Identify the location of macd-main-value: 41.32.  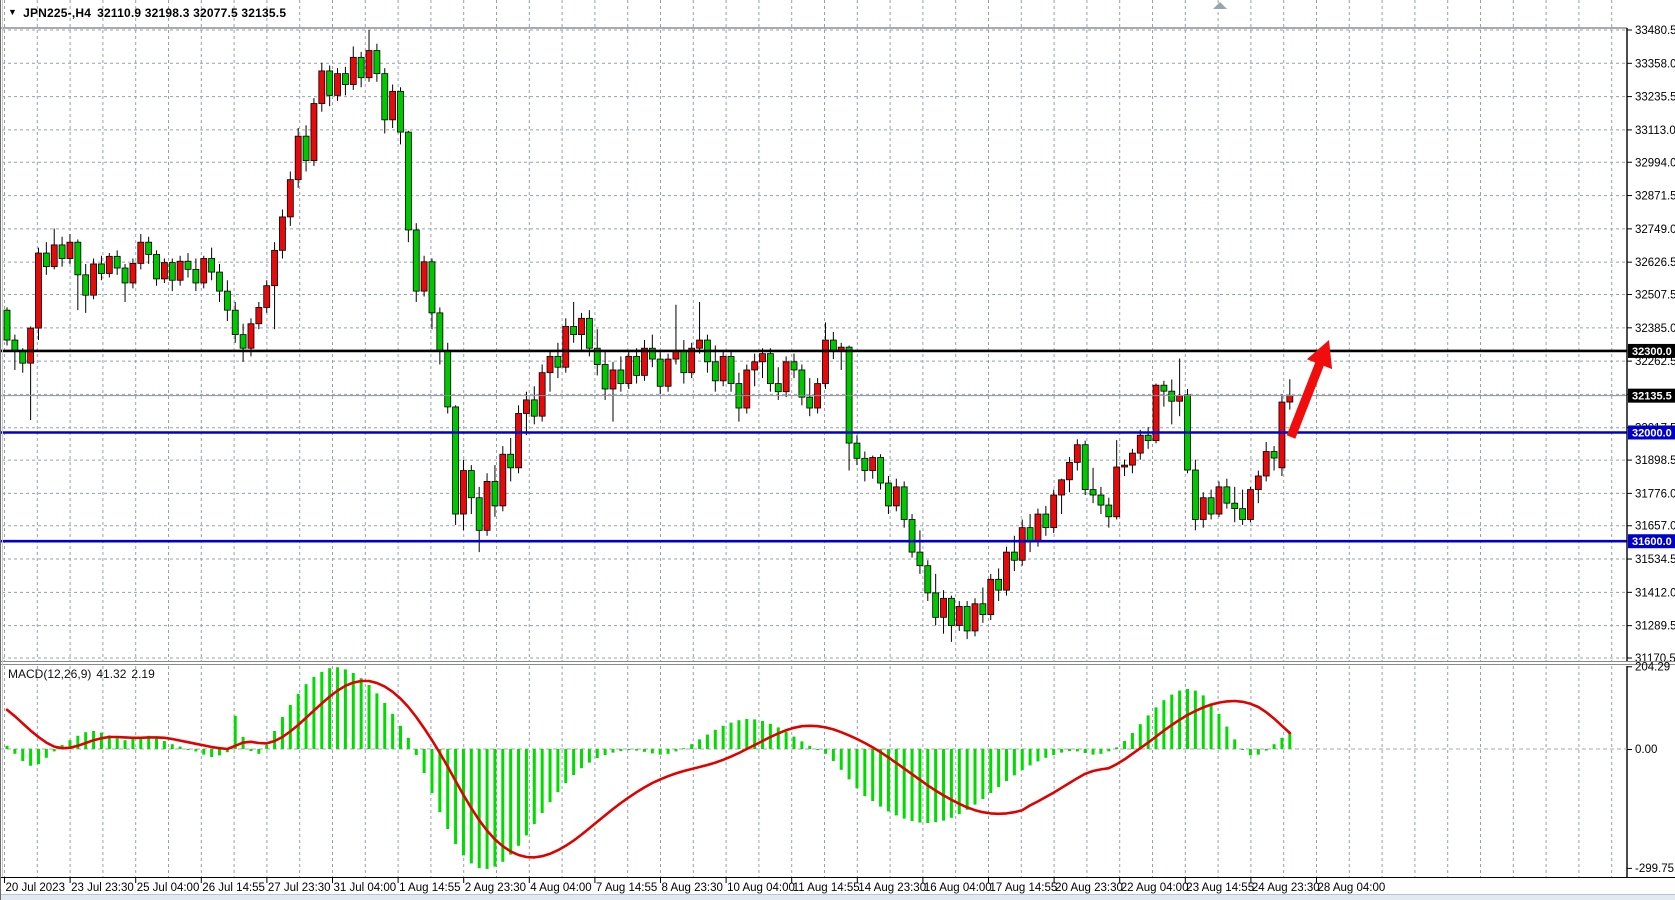
(111, 674).